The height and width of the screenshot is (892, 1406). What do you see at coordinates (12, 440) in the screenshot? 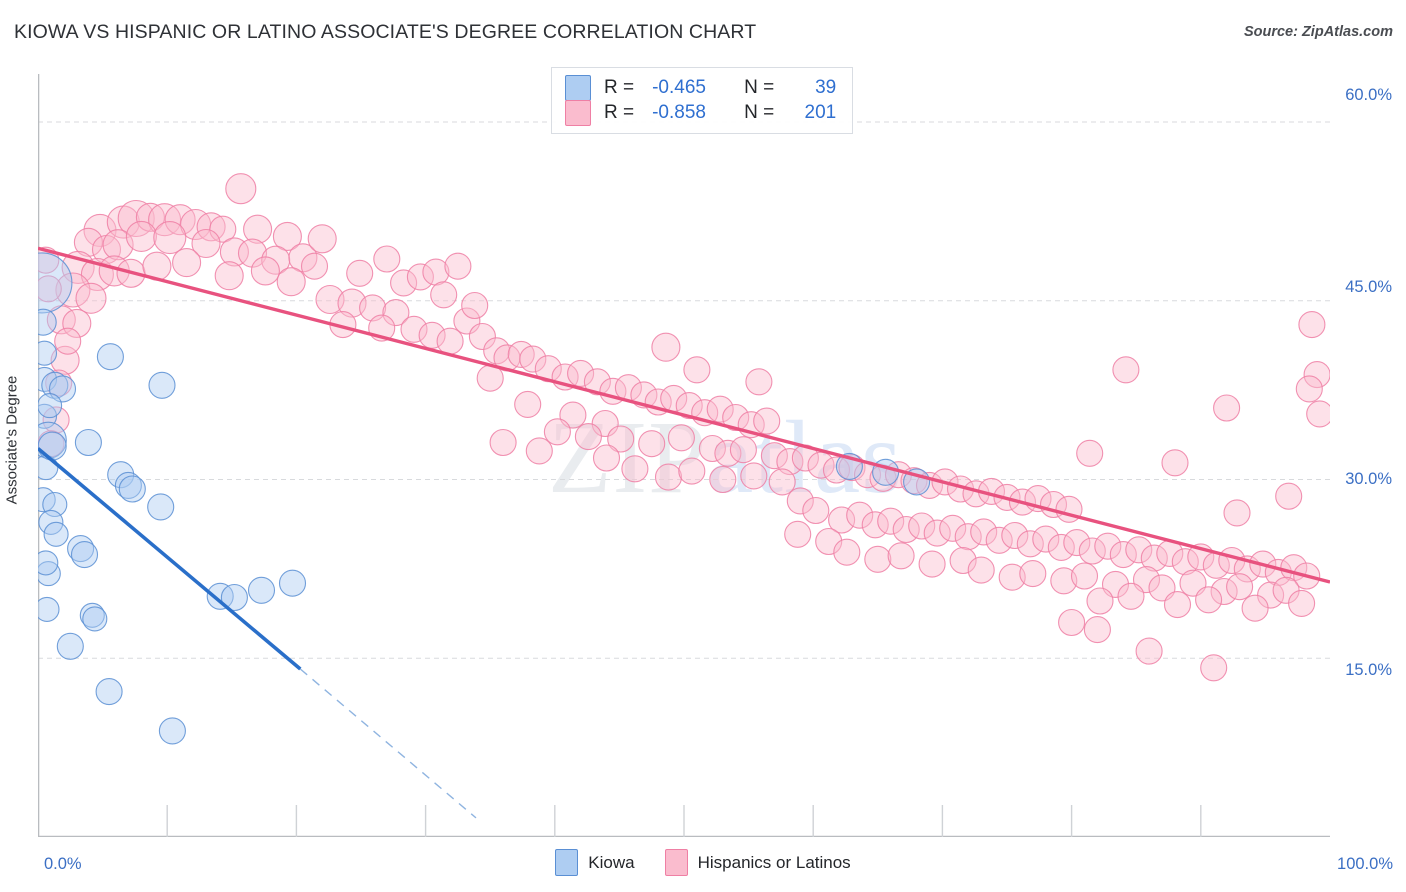
I see `y-axis-title-label: Associate's Degree` at bounding box center [12, 440].